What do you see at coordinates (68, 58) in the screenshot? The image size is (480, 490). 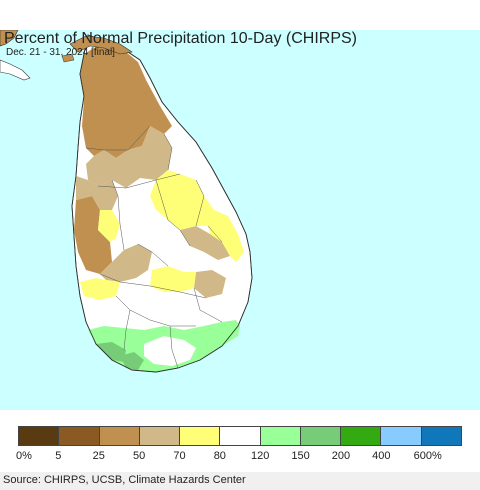 I see `northern-island` at bounding box center [68, 58].